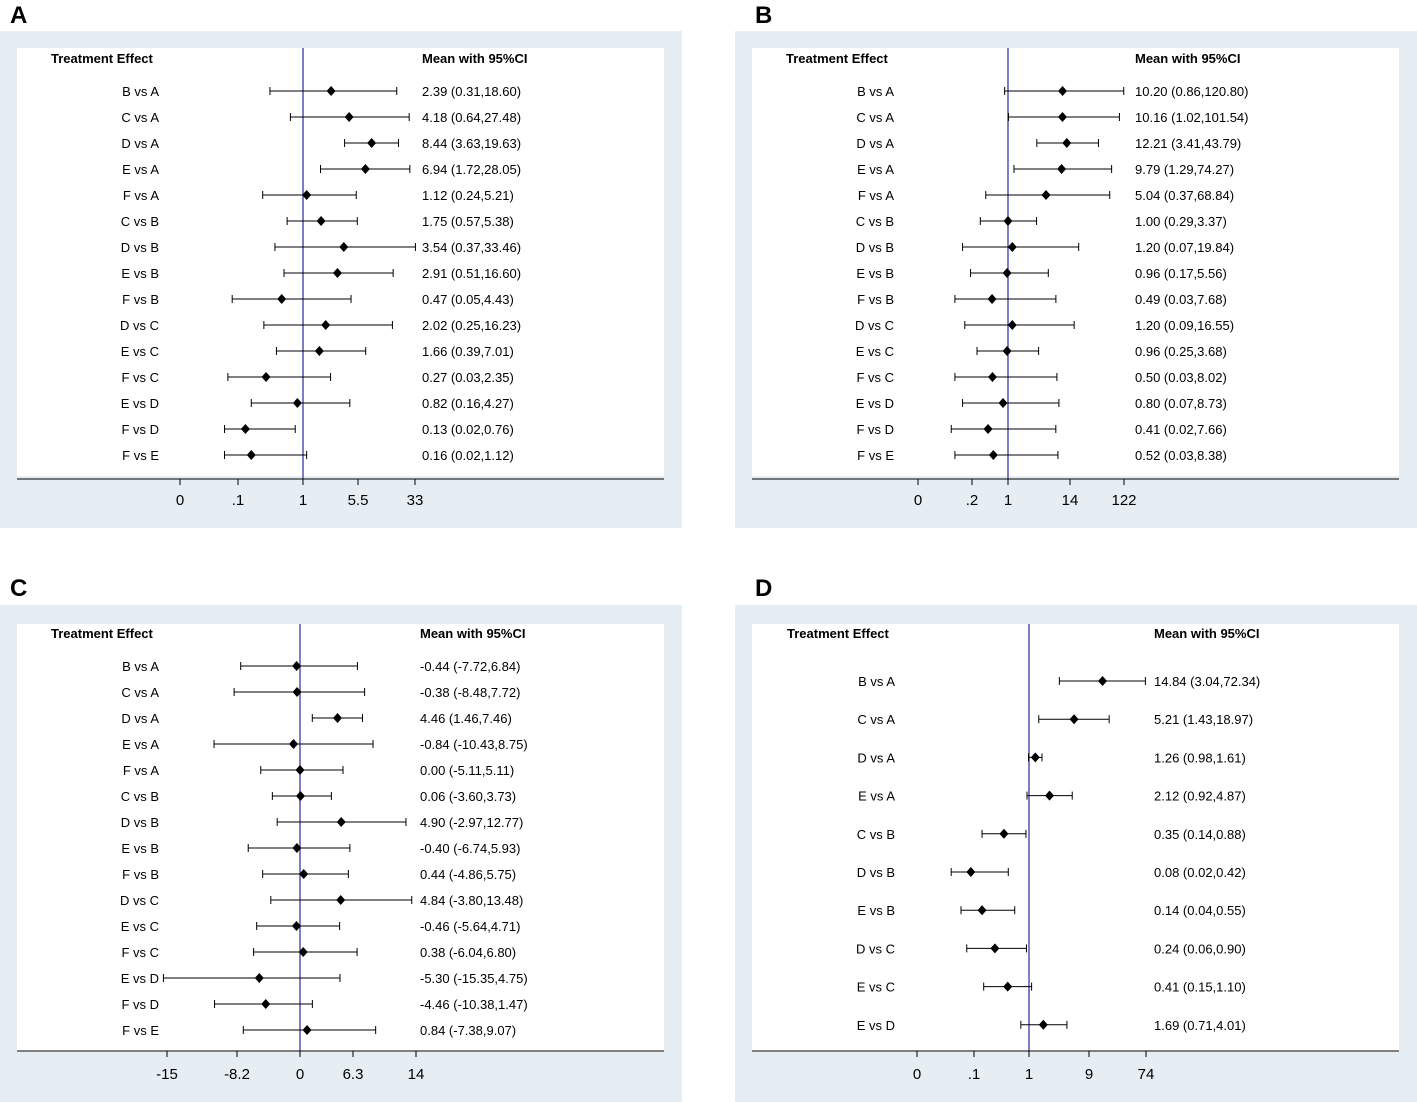 The height and width of the screenshot is (1102, 1417). I want to click on x-tick-label: 5.5, so click(358, 500).